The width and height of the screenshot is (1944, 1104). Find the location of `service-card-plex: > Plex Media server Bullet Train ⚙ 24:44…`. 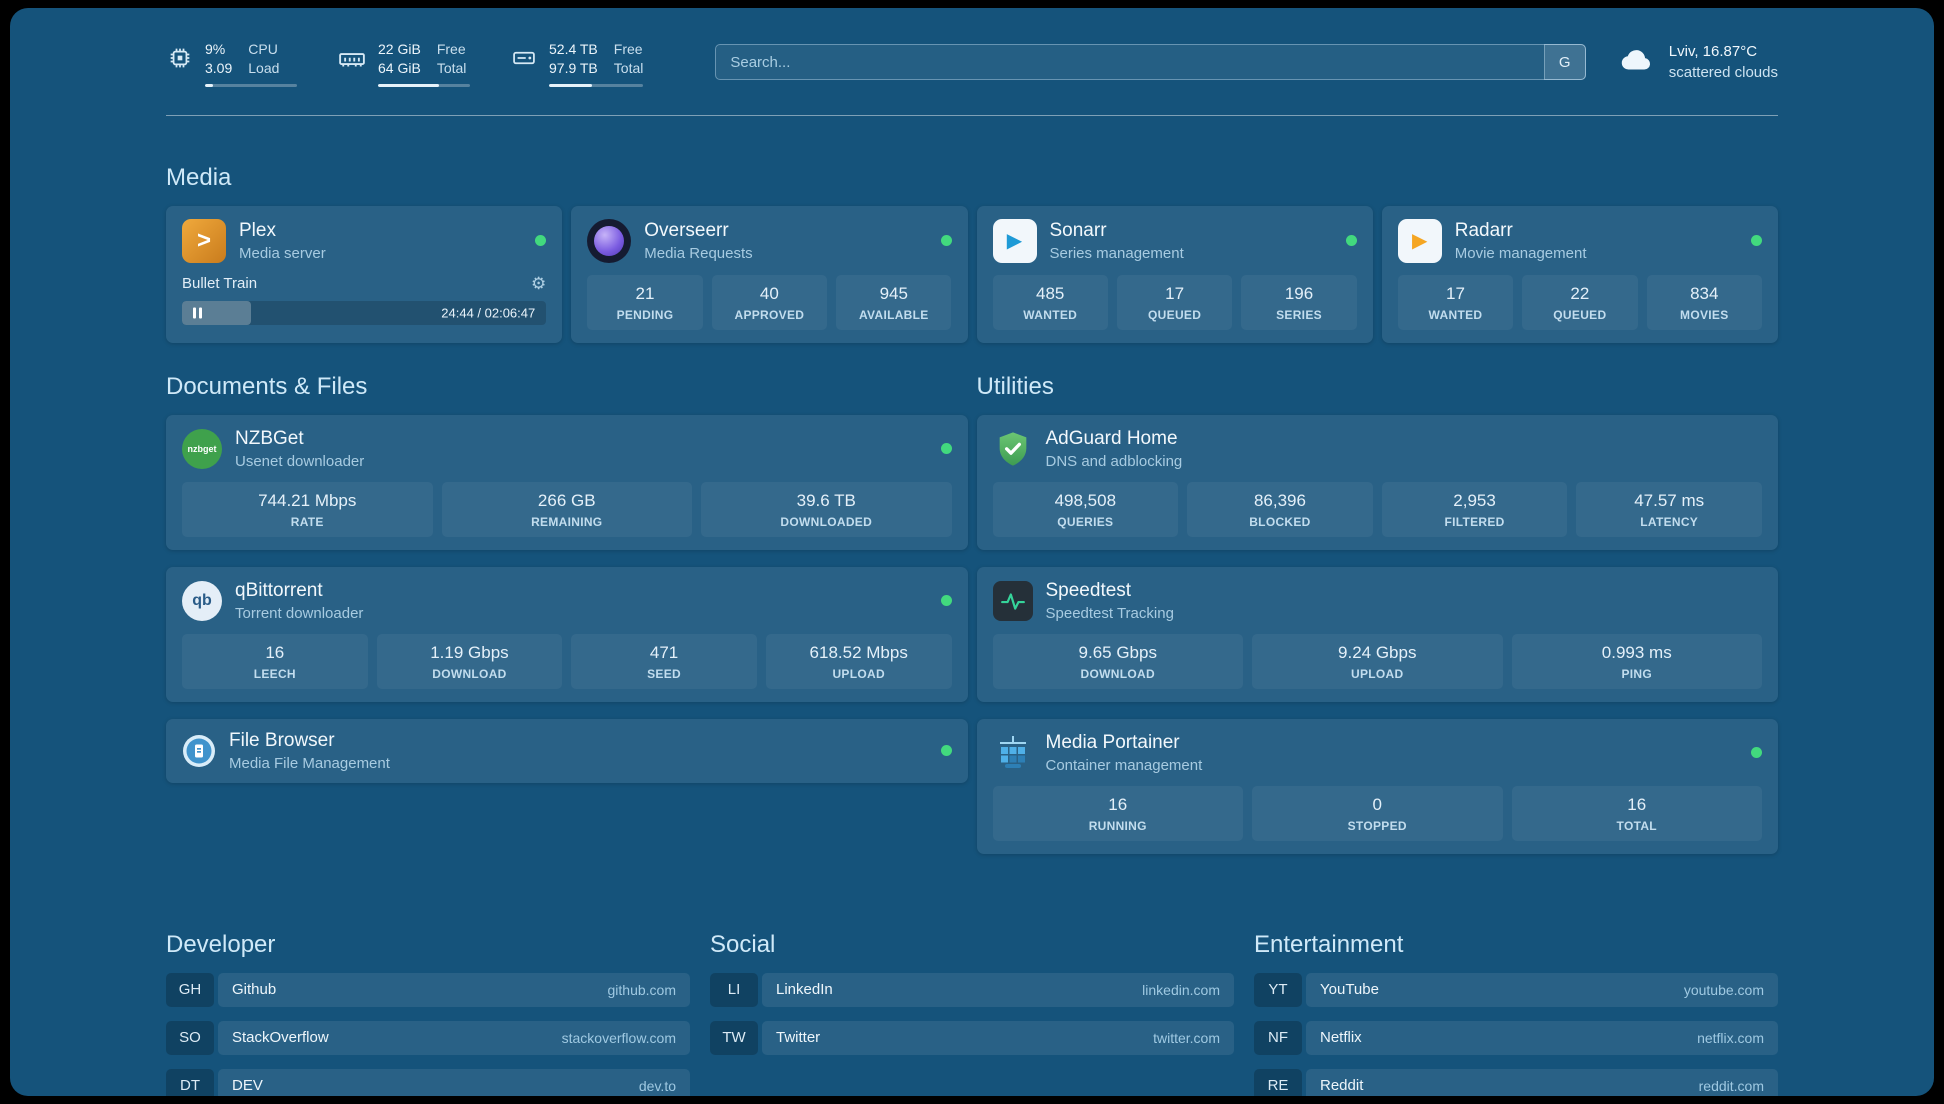

service-card-plex: > Plex Media server Bullet Train ⚙ 24:44… is located at coordinates (364, 274).